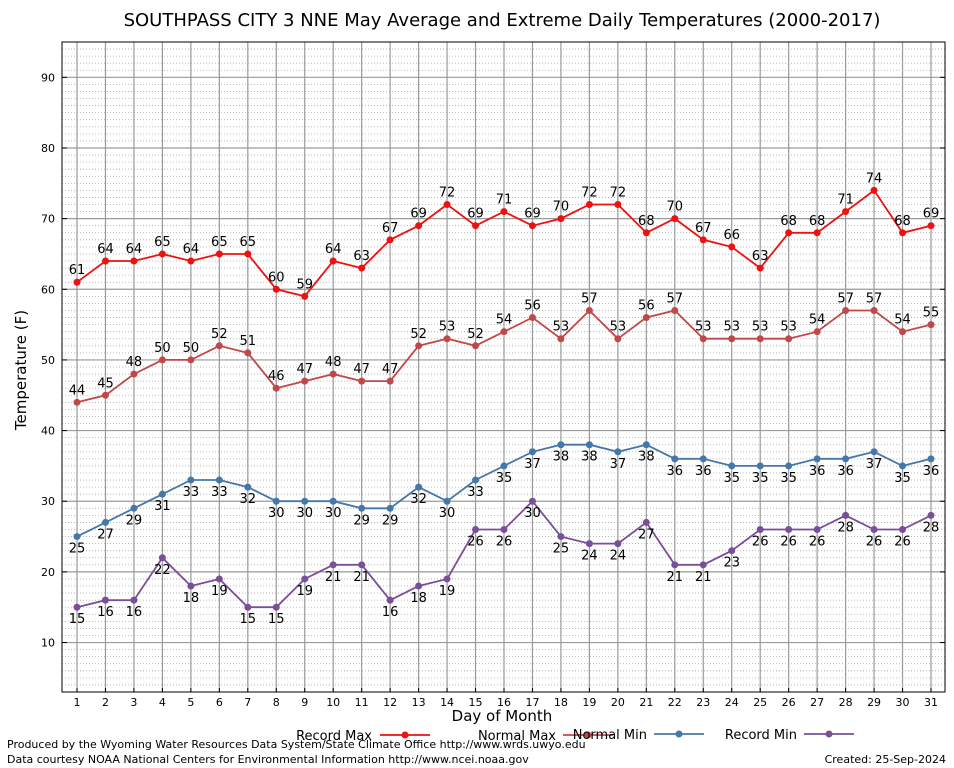 This screenshot has height=768, width=954. I want to click on data-label: 32, so click(418, 499).